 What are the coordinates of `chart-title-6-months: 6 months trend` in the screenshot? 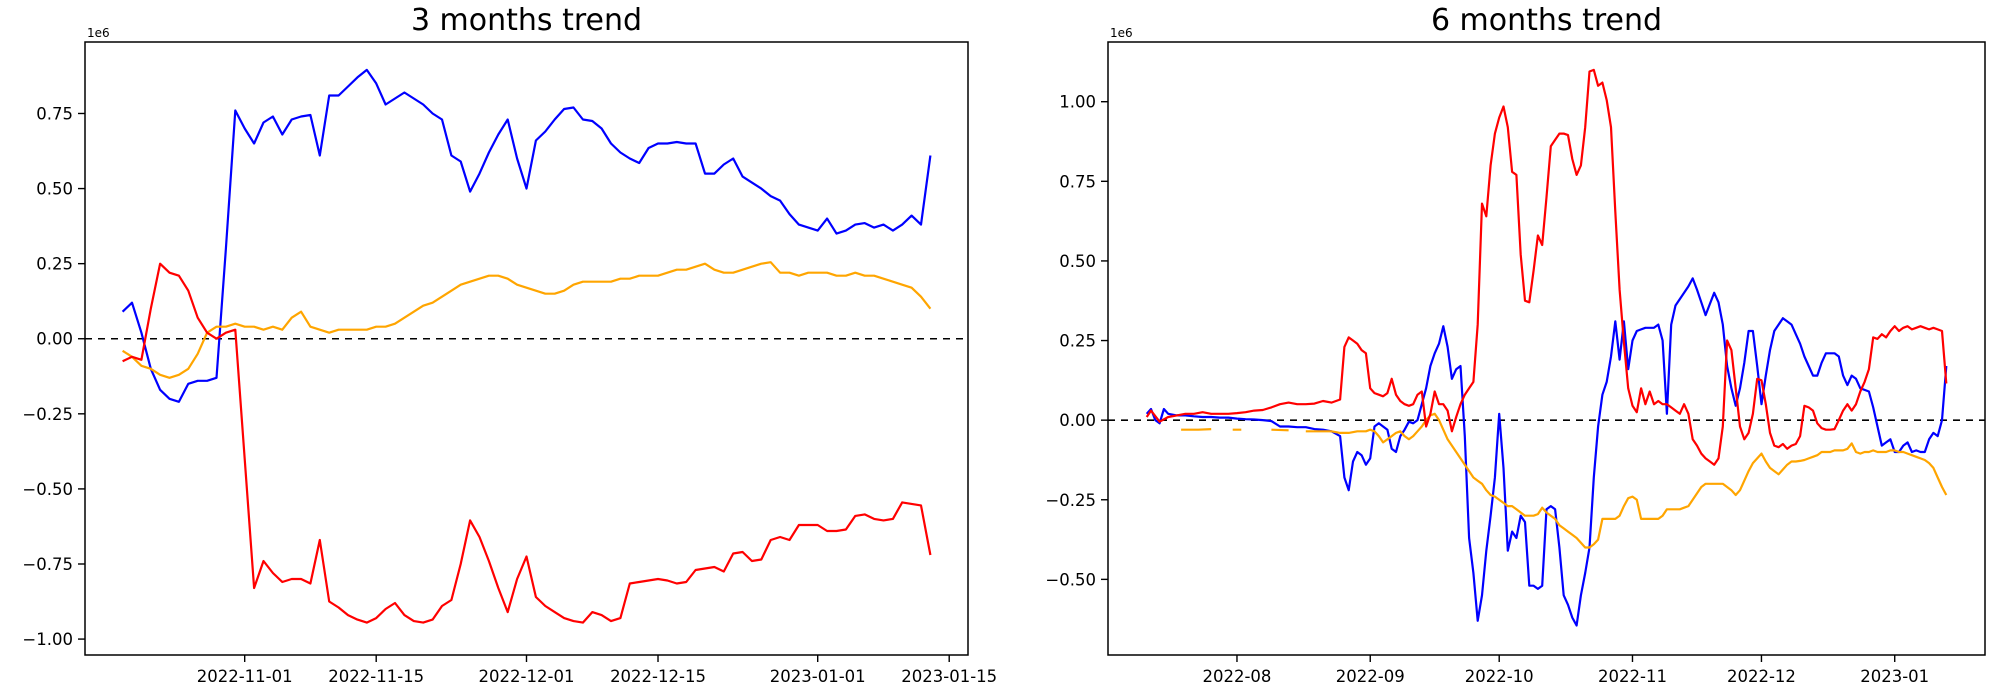 It's located at (1546, 20).